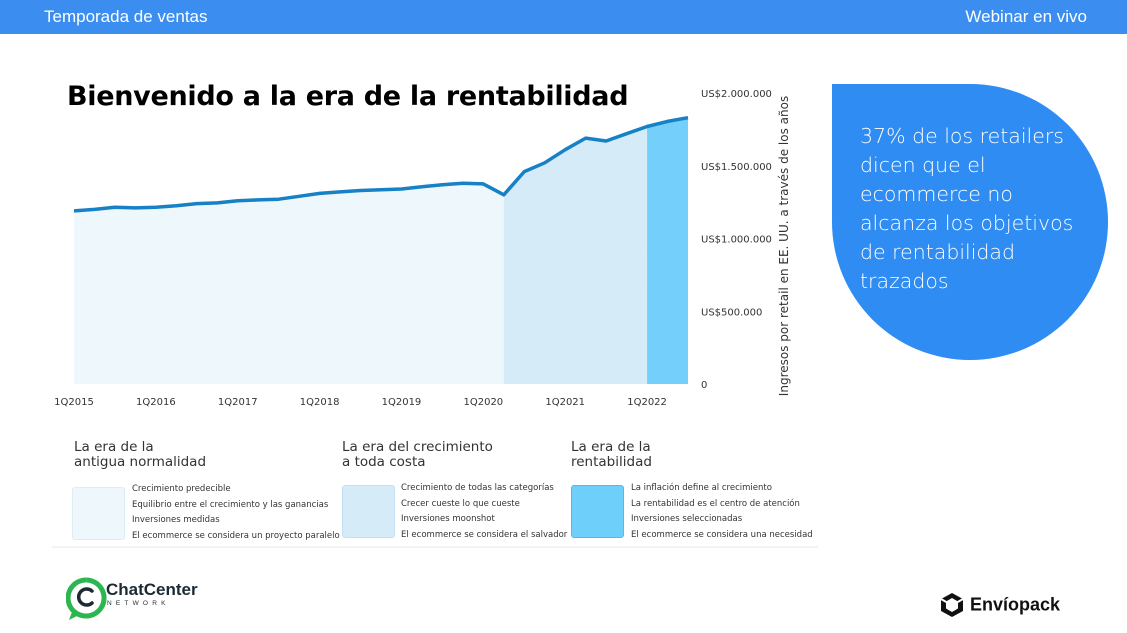 This screenshot has width=1127, height=633. What do you see at coordinates (722, 534) in the screenshot?
I see `era-item: El ecommerce se considera una necesidad` at bounding box center [722, 534].